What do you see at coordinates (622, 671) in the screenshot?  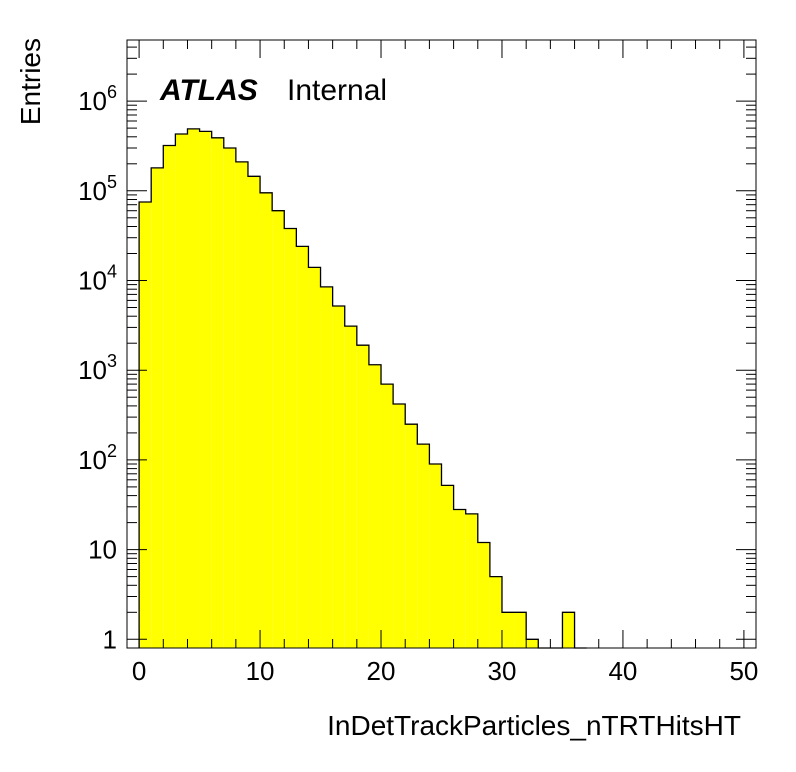 I see `x-tick-label: 40` at bounding box center [622, 671].